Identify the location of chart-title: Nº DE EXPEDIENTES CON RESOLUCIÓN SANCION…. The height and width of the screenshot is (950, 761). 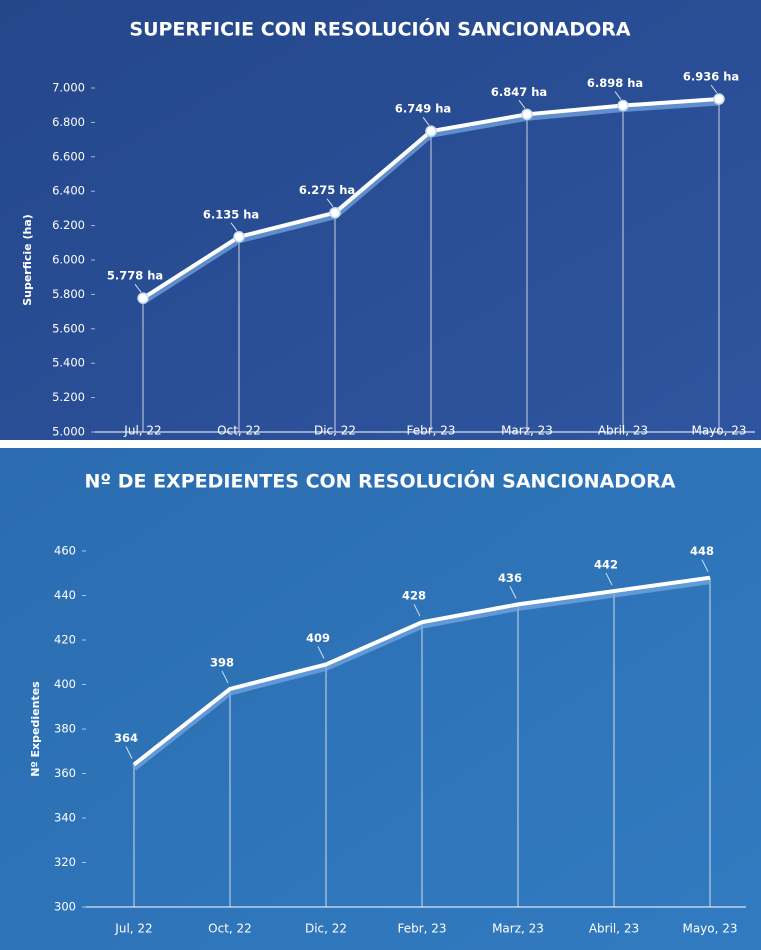
(379, 481).